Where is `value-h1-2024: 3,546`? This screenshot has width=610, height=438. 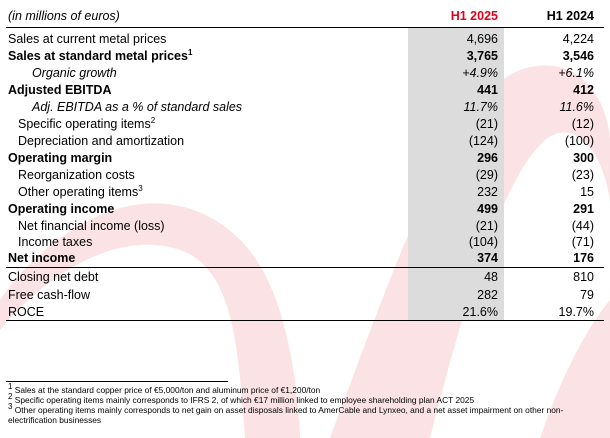 value-h1-2024: 3,546 is located at coordinates (578, 56).